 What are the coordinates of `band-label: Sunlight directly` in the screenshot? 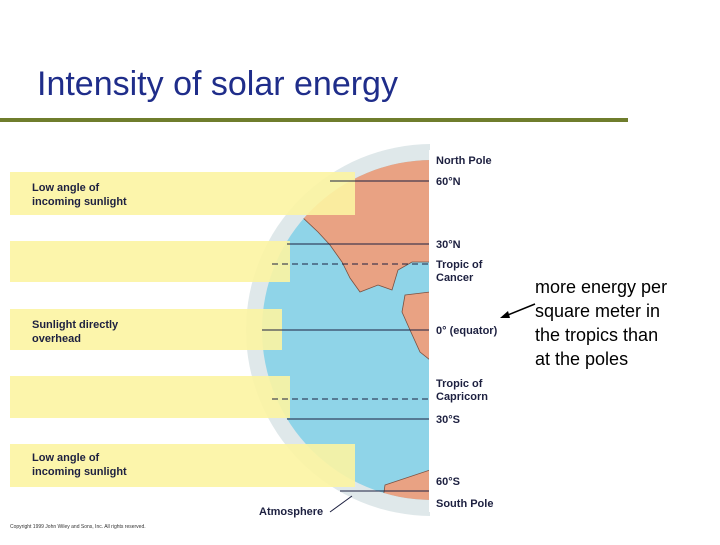 It's located at (75, 325).